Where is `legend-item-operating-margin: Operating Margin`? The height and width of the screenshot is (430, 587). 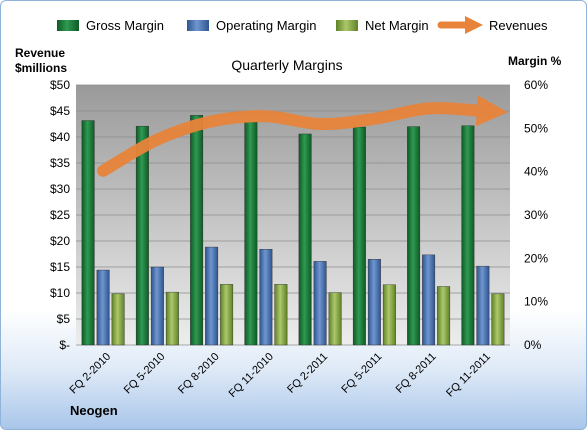 legend-item-operating-margin: Operating Margin is located at coordinates (251, 25).